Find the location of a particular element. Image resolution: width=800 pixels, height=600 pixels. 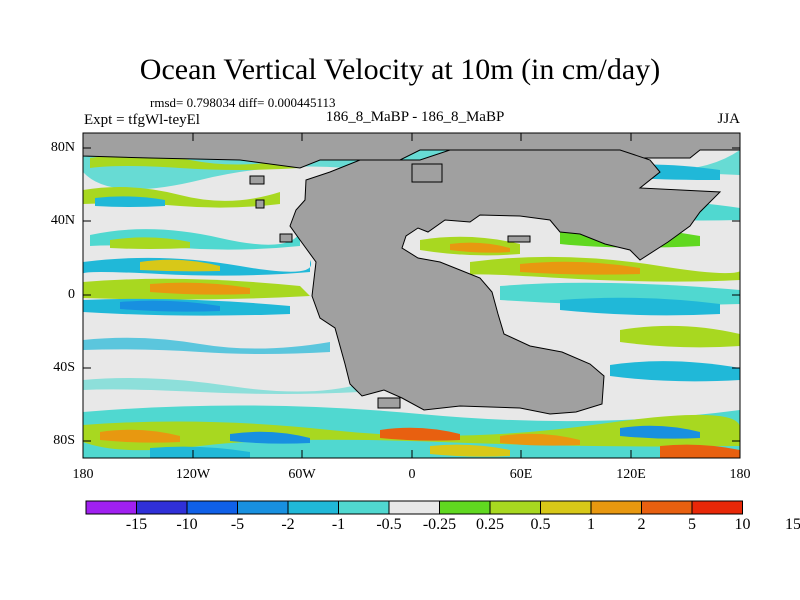

colorbar-label-4: -1 is located at coordinates (338, 524).